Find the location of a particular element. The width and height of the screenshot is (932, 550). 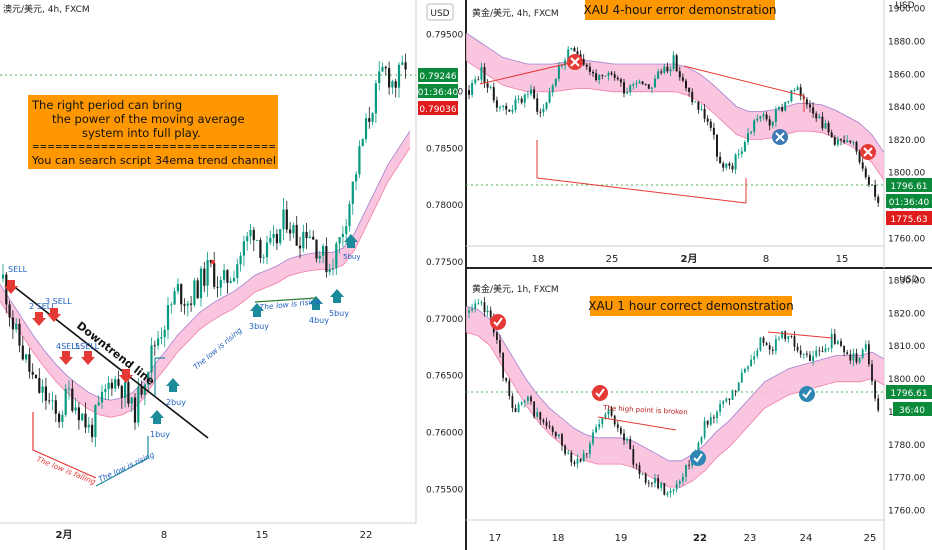

tr-title-box is located at coordinates (680, 10).